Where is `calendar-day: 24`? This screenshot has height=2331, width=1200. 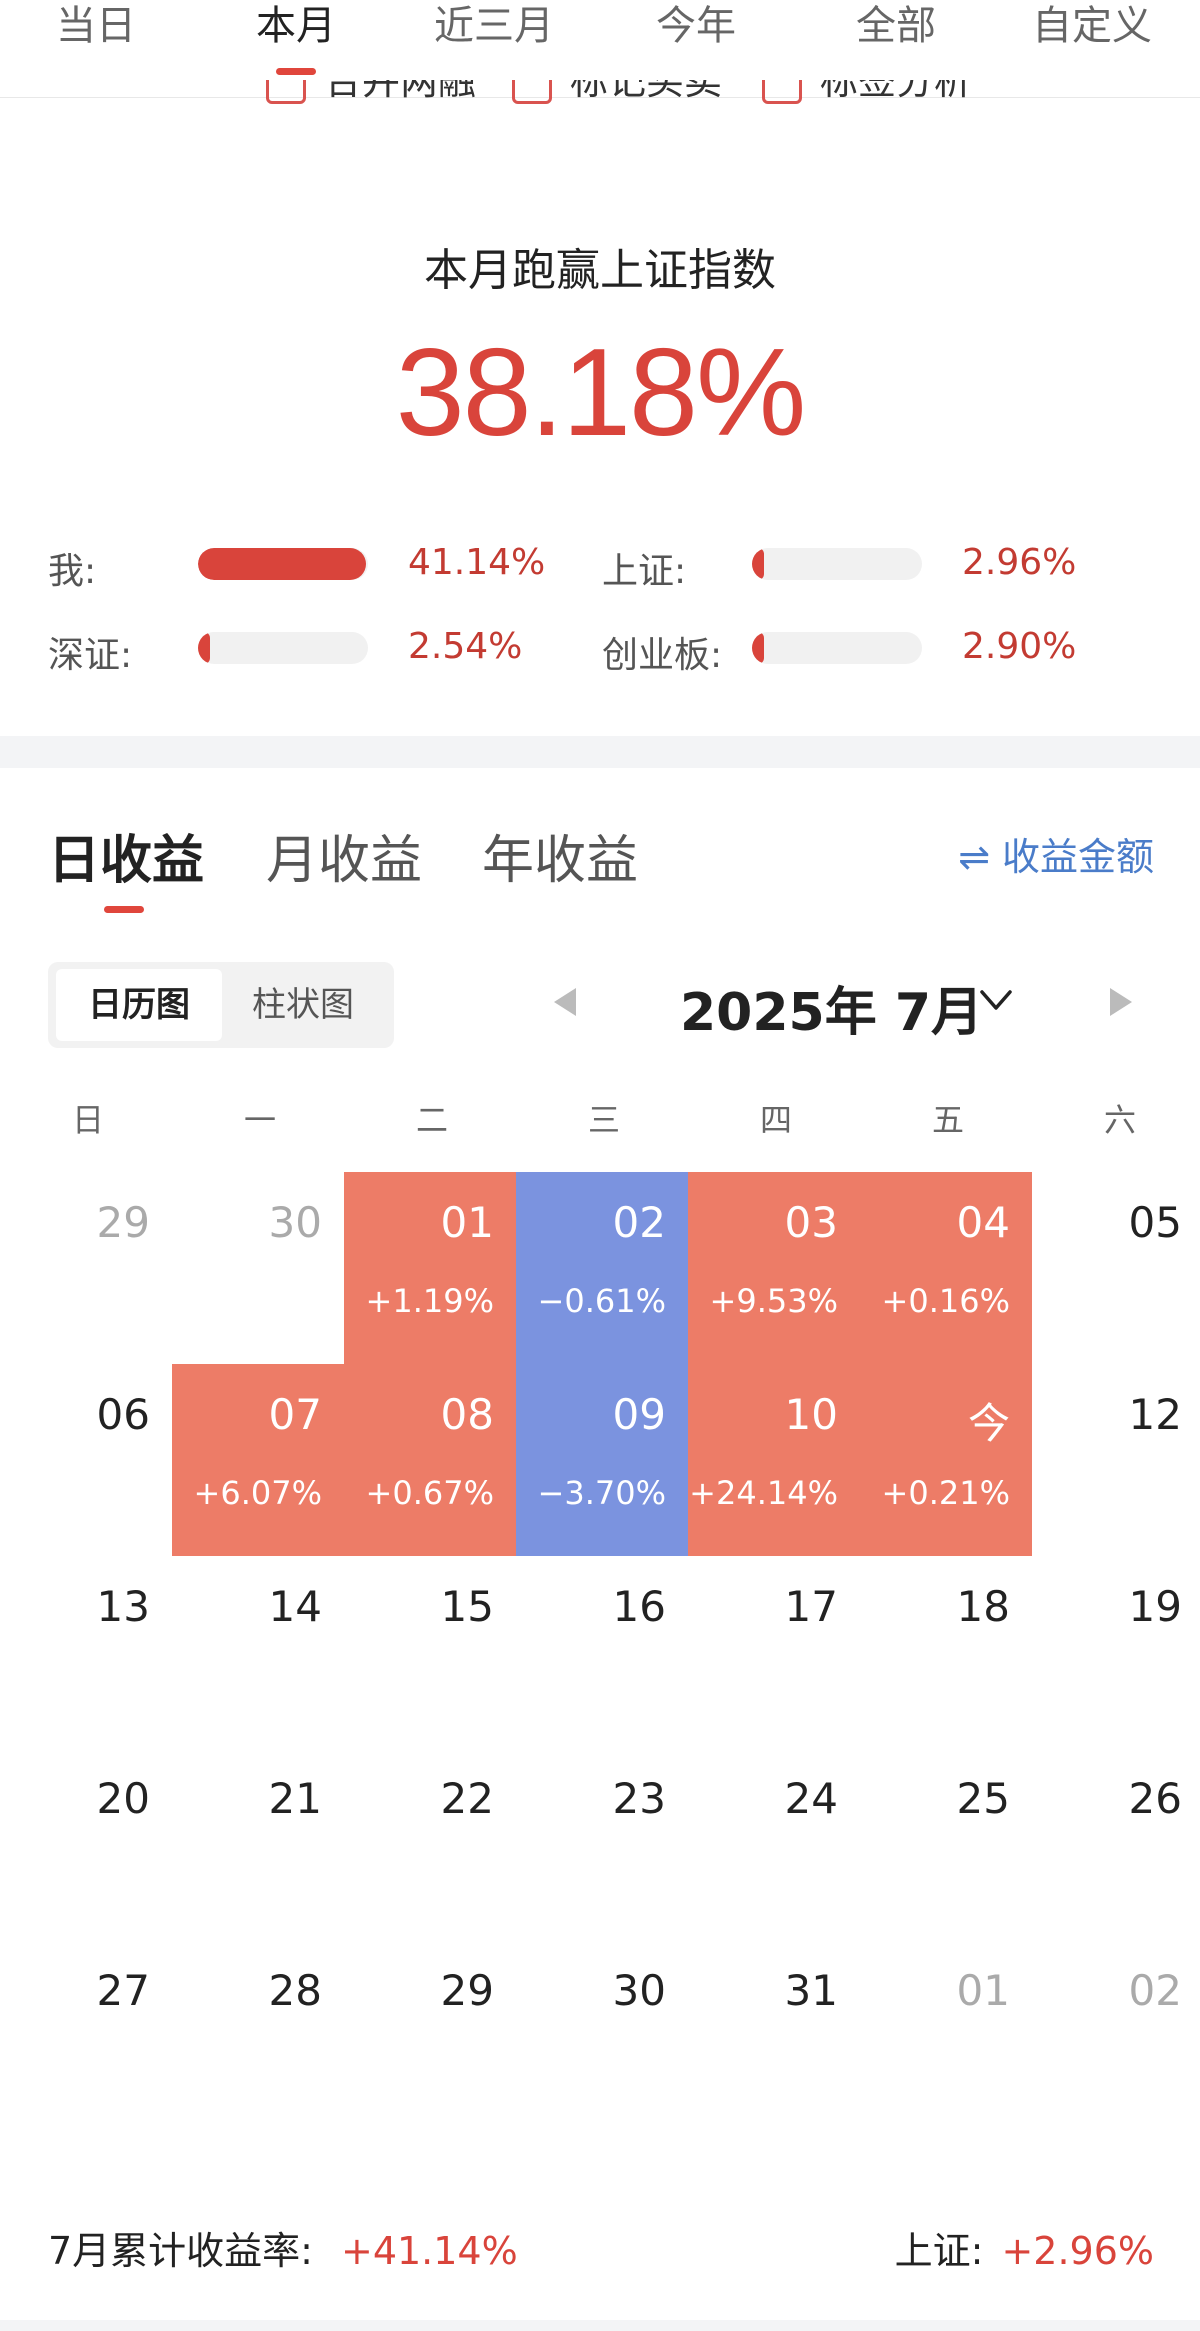 calendar-day: 24 is located at coordinates (774, 1844).